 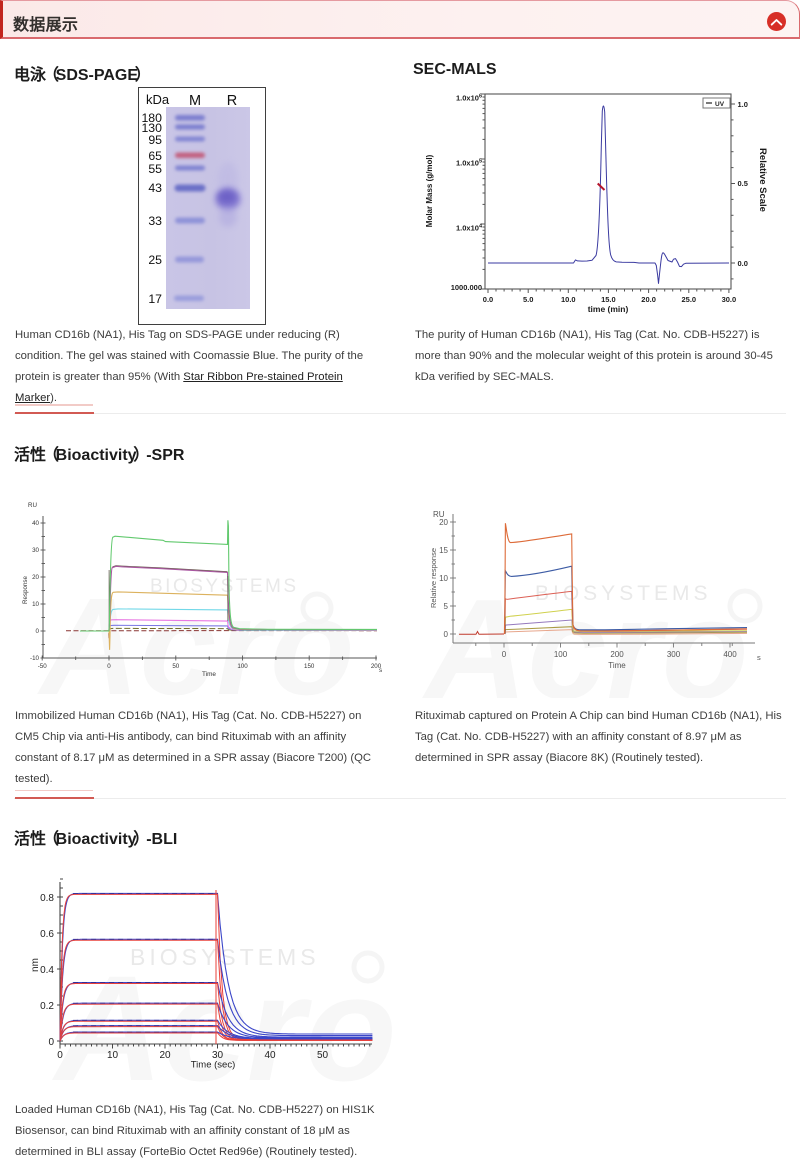 I want to click on svg-text: Acro, so click(x=195, y=634).